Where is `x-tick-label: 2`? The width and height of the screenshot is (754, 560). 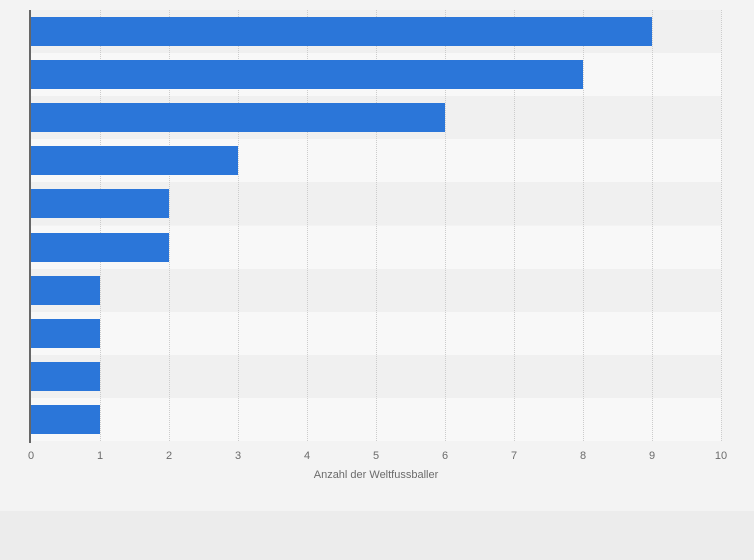 x-tick-label: 2 is located at coordinates (169, 456).